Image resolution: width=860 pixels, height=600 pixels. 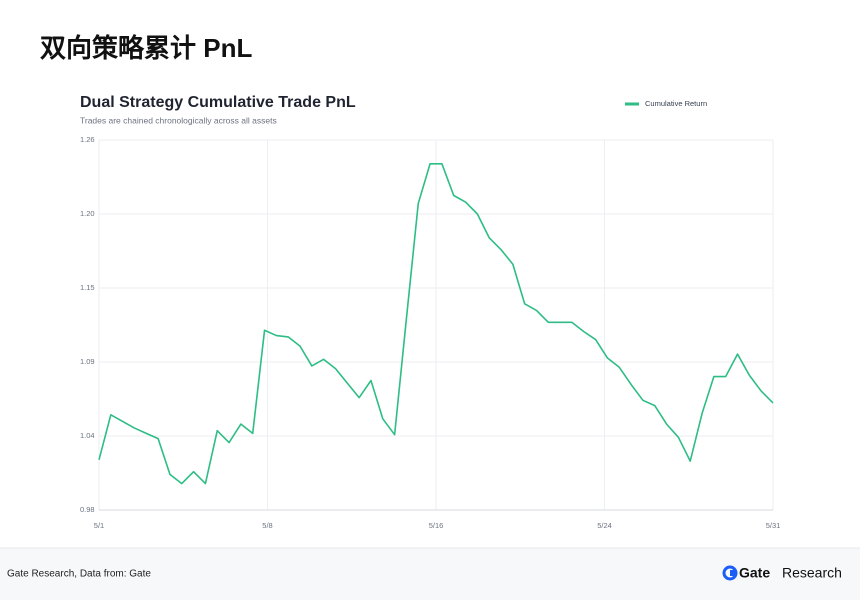 I want to click on footer-bg, so click(x=430, y=574).